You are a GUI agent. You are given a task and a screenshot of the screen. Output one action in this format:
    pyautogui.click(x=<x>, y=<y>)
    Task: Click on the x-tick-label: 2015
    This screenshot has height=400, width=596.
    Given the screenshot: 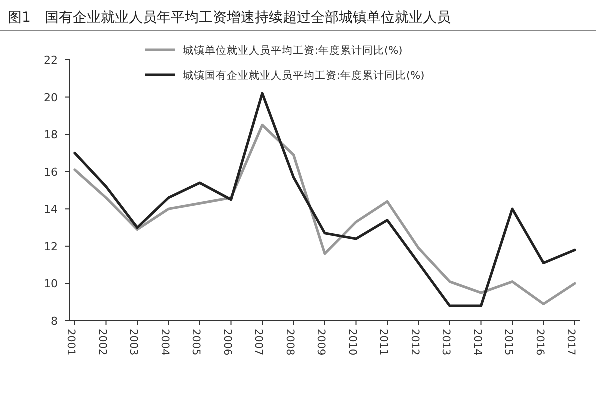 What is the action you would take?
    pyautogui.click(x=508, y=342)
    